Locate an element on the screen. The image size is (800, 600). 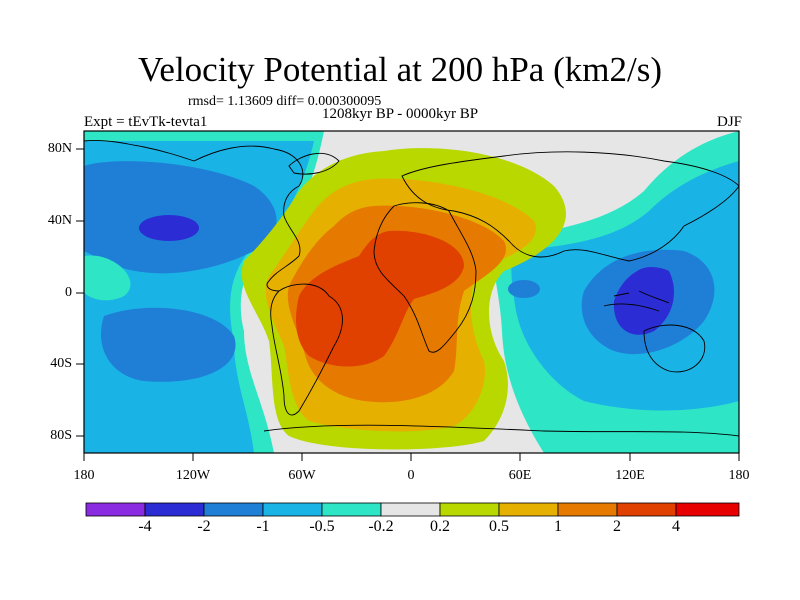
maritime-continent-outline is located at coordinates (636, 301).